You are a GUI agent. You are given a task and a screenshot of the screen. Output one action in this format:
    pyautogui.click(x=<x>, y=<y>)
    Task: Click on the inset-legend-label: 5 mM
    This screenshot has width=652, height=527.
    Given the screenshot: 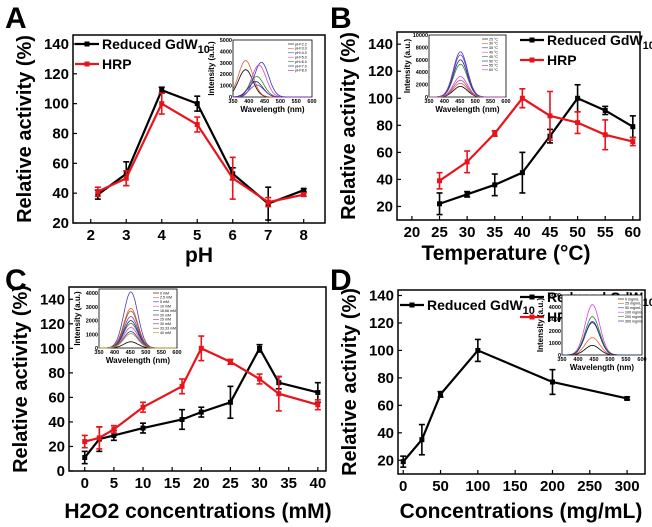 What is the action you would take?
    pyautogui.click(x=164, y=302)
    